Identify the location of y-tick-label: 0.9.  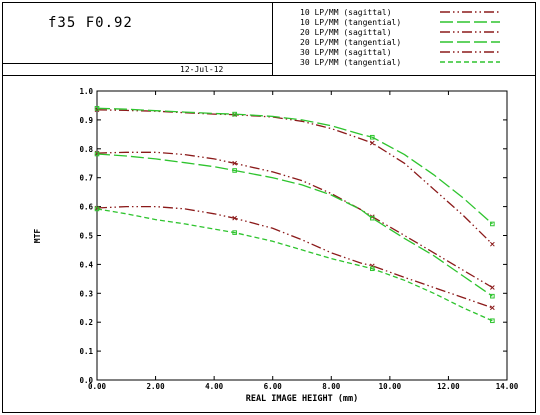
(86, 120).